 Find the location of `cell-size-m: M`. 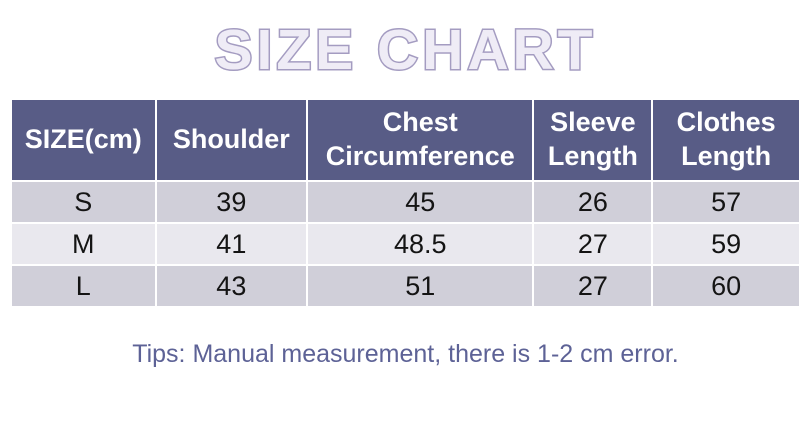

cell-size-m: M is located at coordinates (83, 244).